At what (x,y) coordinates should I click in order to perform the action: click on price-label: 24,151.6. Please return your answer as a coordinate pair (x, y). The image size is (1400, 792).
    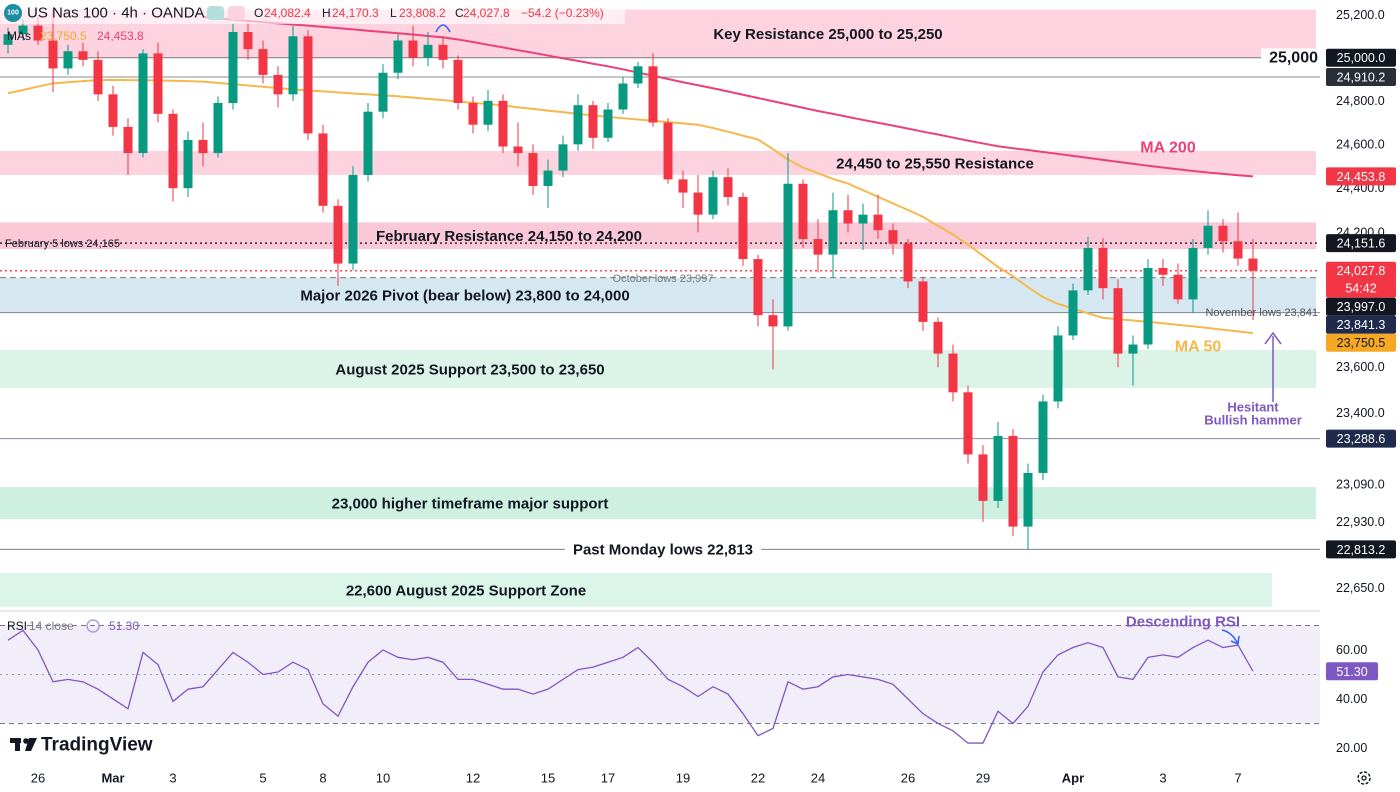
    Looking at the image, I should click on (1361, 244).